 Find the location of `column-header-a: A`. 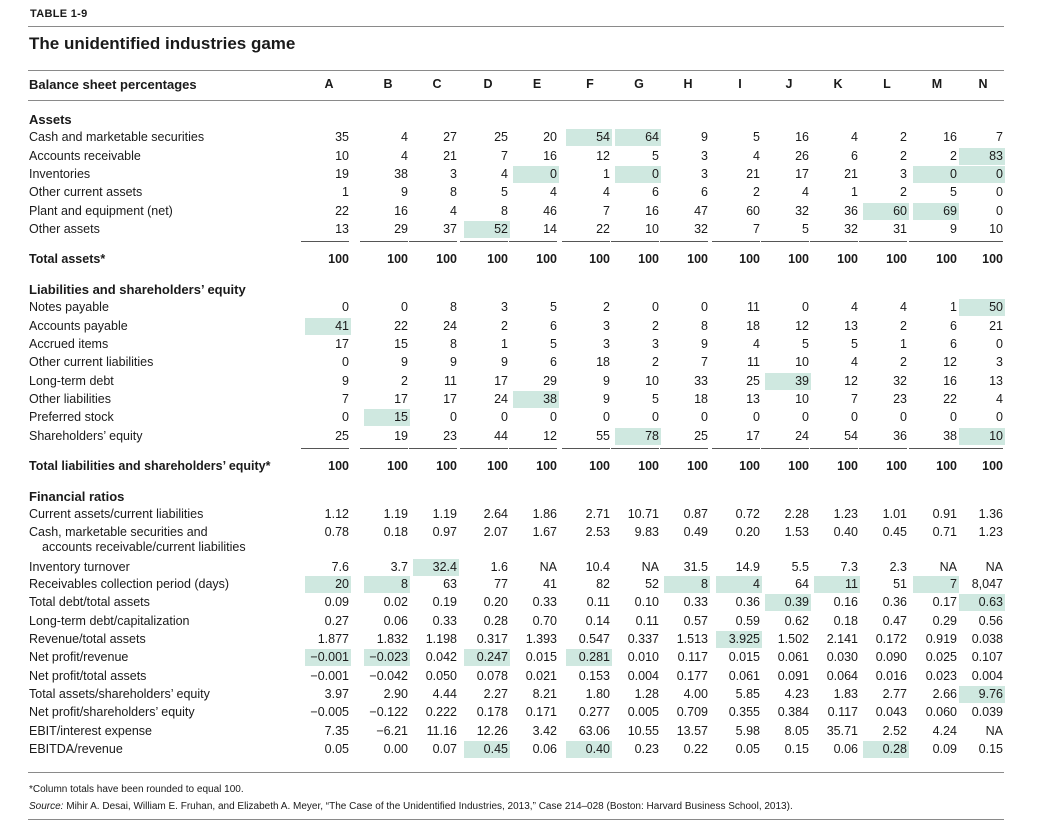

column-header-a: A is located at coordinates (329, 84).